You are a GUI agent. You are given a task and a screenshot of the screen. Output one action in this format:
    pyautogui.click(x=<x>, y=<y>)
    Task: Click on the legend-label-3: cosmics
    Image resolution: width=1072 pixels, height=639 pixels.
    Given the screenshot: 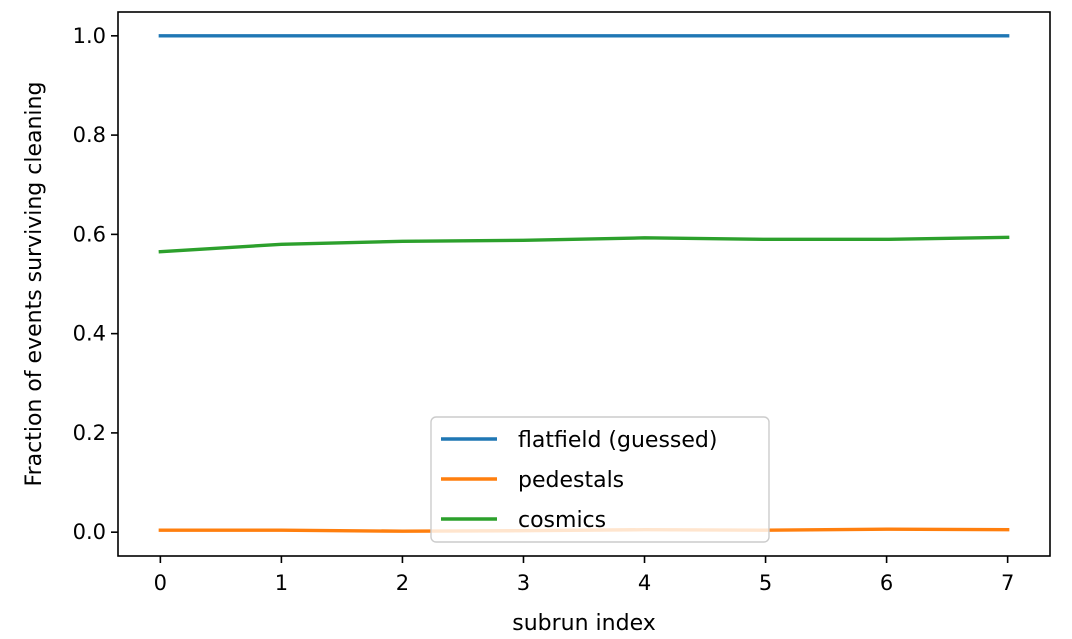 What is the action you would take?
    pyautogui.click(x=562, y=520)
    